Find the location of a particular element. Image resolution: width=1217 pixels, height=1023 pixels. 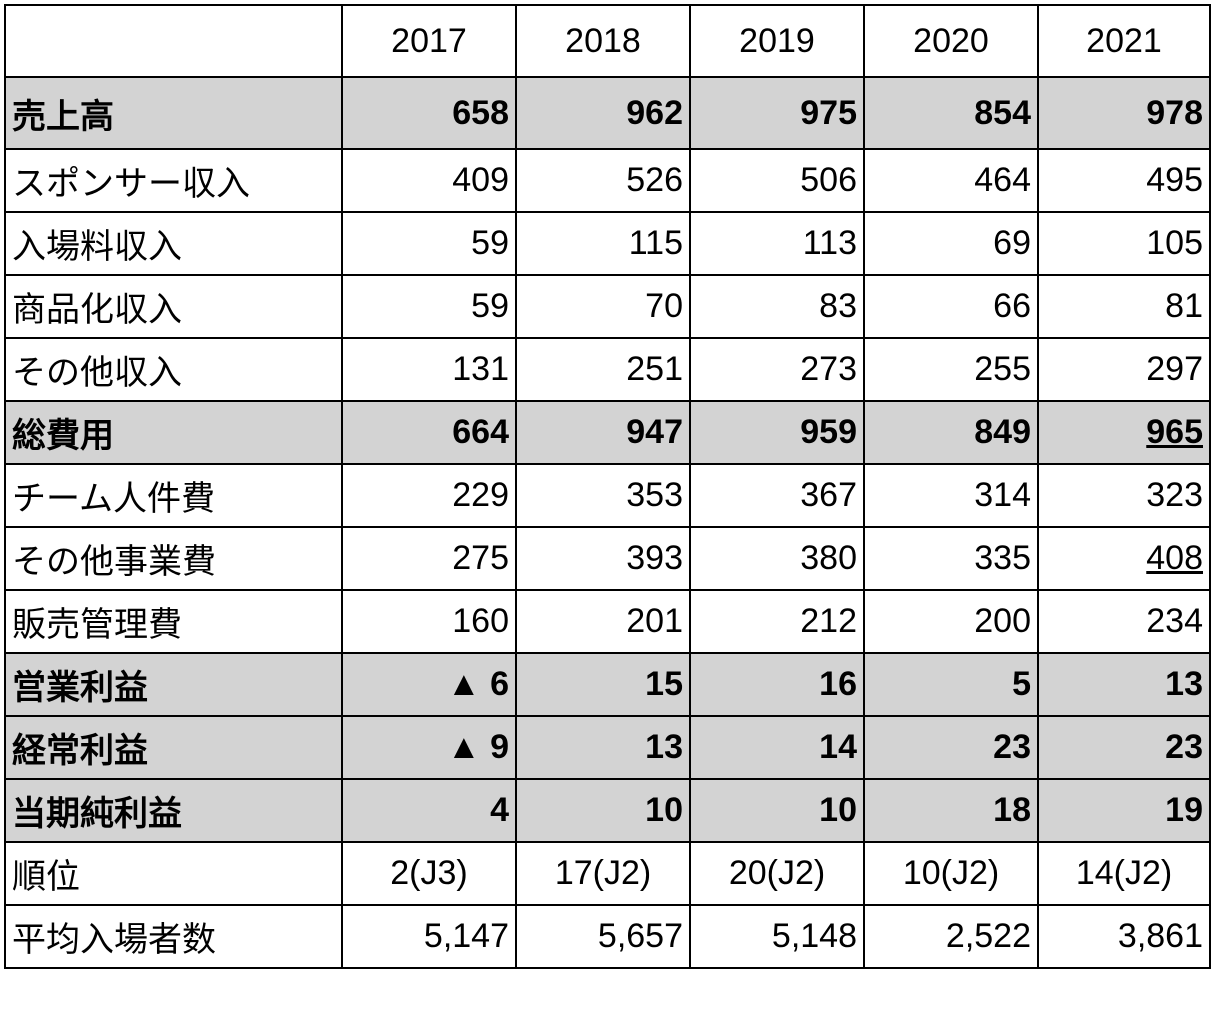

row-label: 販売管理費 is located at coordinates (173, 621).